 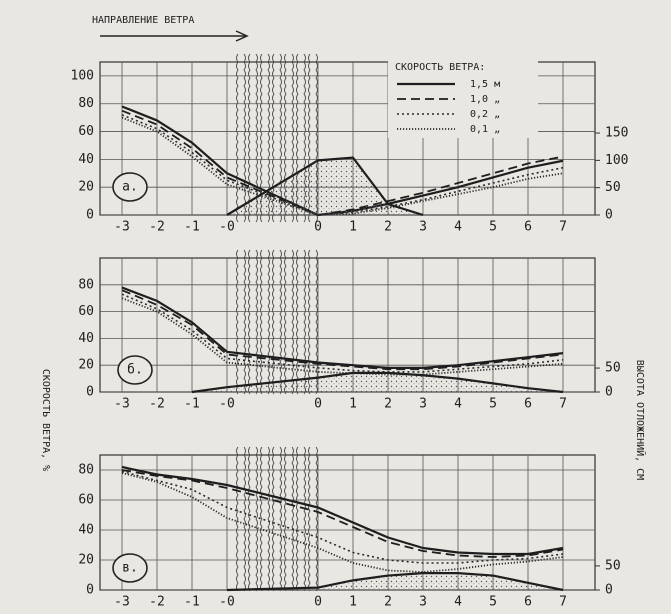 I want to click on y-axis-label: СКОРОСТЬ ВЕТРА, %, so click(x=45, y=420).